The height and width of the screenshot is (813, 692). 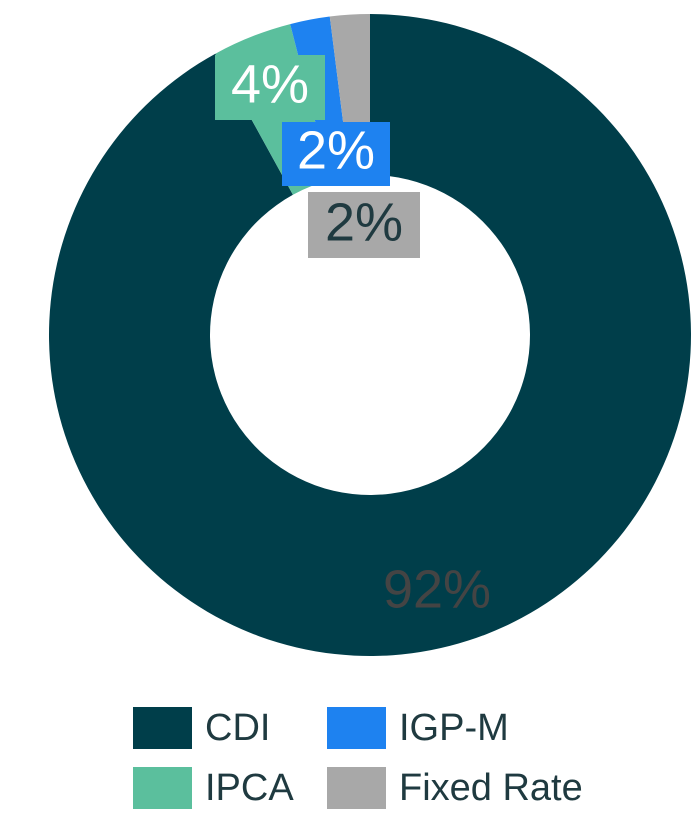 What do you see at coordinates (454, 728) in the screenshot?
I see `legend-label: IGP-M` at bounding box center [454, 728].